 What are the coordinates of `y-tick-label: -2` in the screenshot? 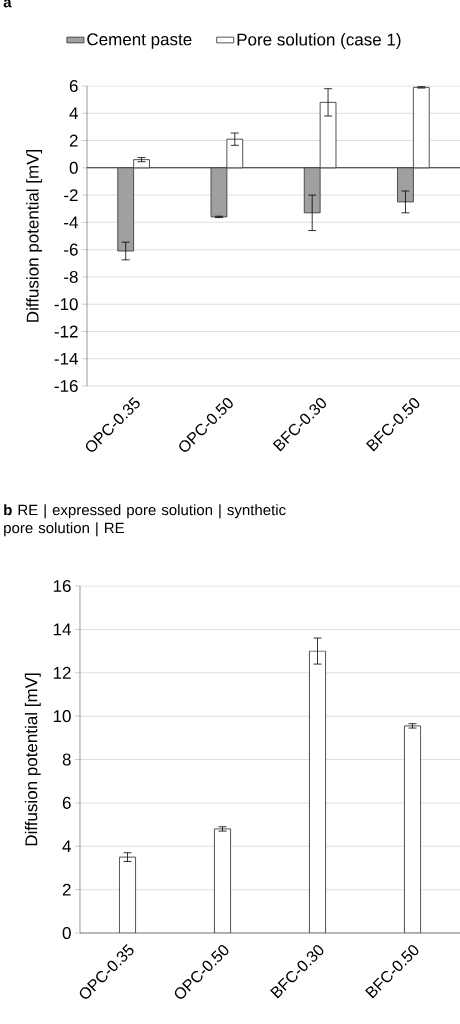 It's located at (71, 195).